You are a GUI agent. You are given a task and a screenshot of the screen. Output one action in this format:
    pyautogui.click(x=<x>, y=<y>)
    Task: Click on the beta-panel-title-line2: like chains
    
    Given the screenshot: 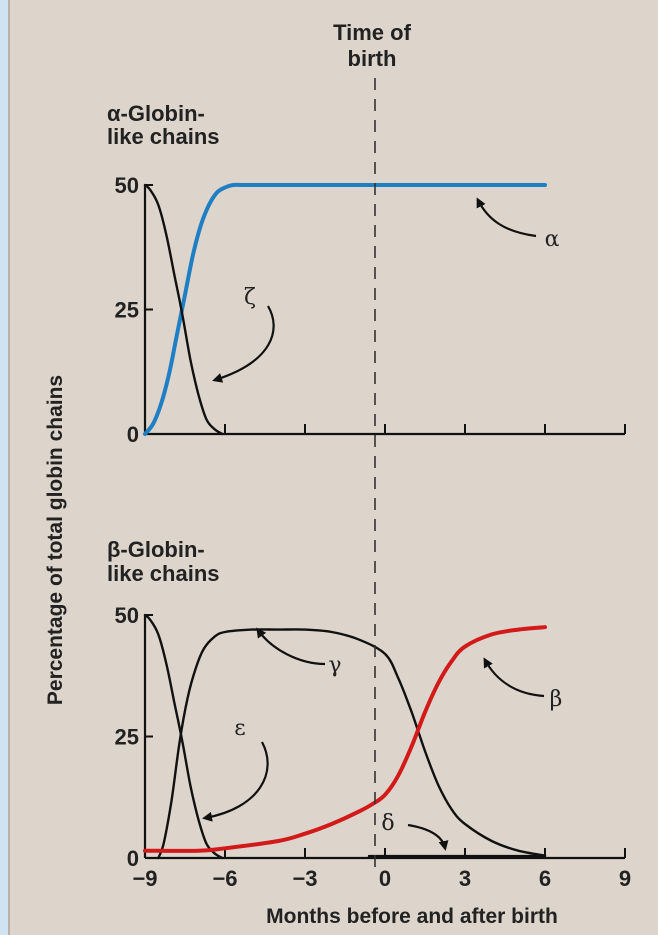 What is the action you would take?
    pyautogui.click(x=163, y=573)
    